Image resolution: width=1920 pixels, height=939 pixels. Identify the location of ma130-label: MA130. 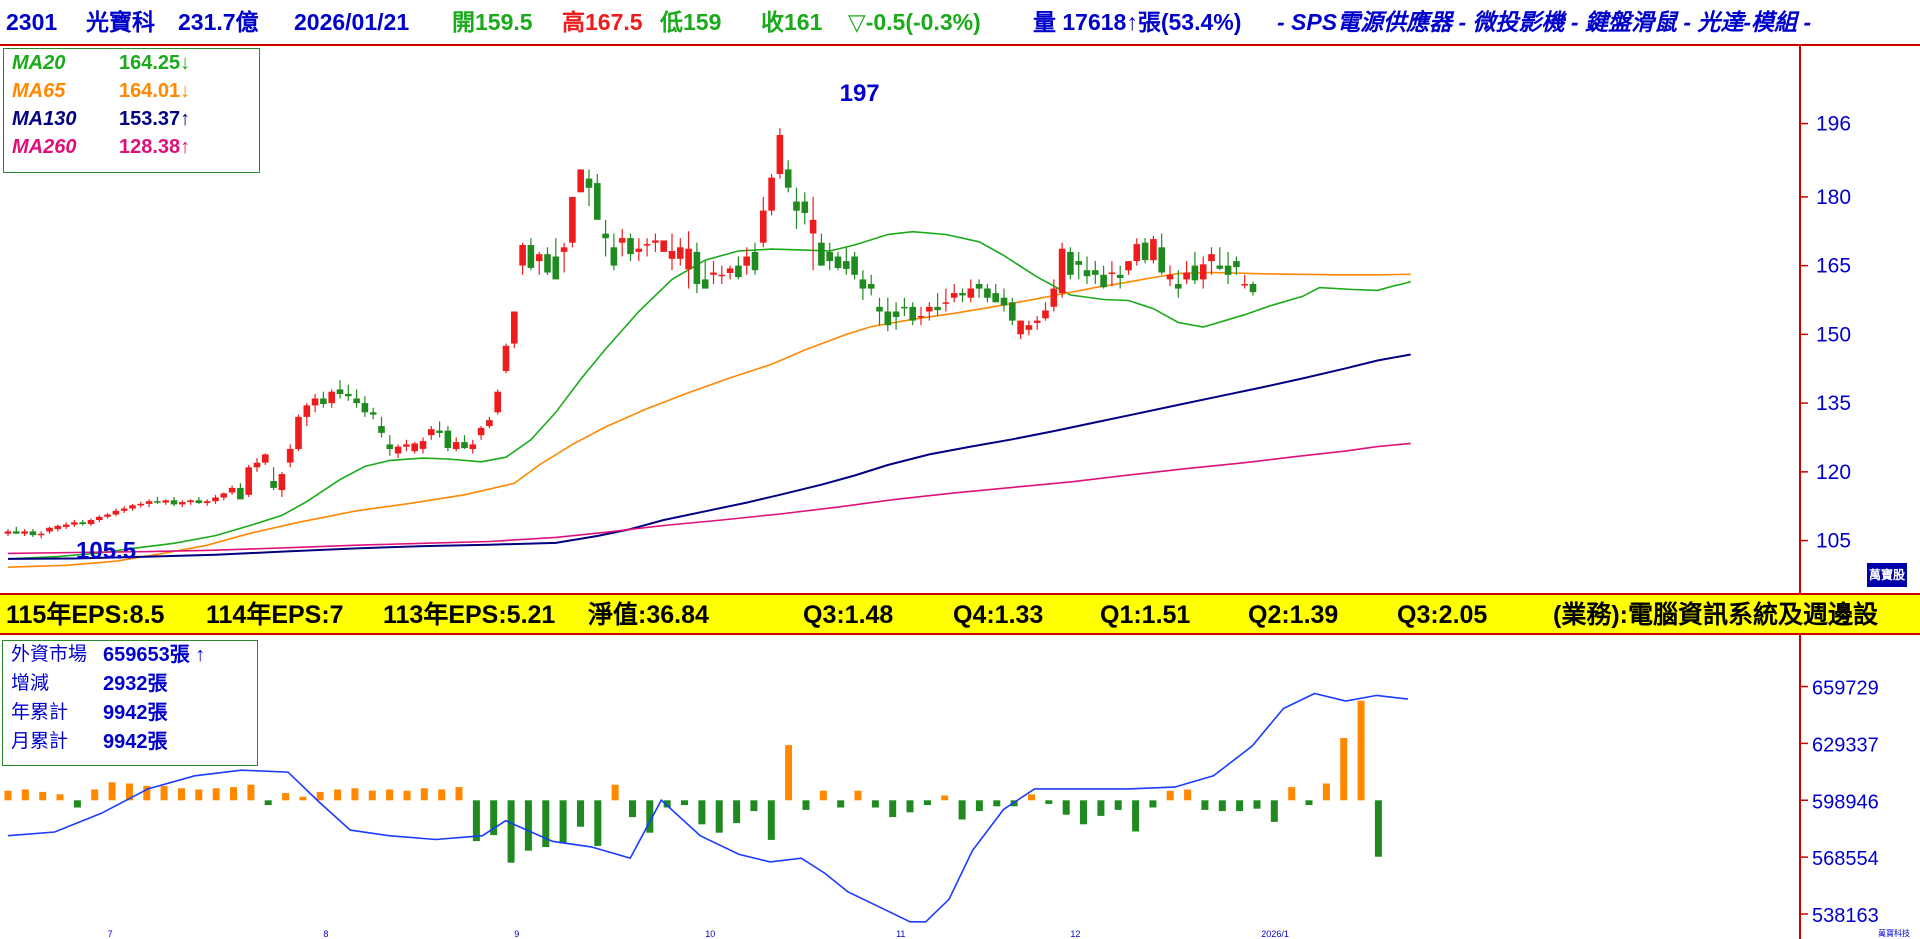
(44, 119).